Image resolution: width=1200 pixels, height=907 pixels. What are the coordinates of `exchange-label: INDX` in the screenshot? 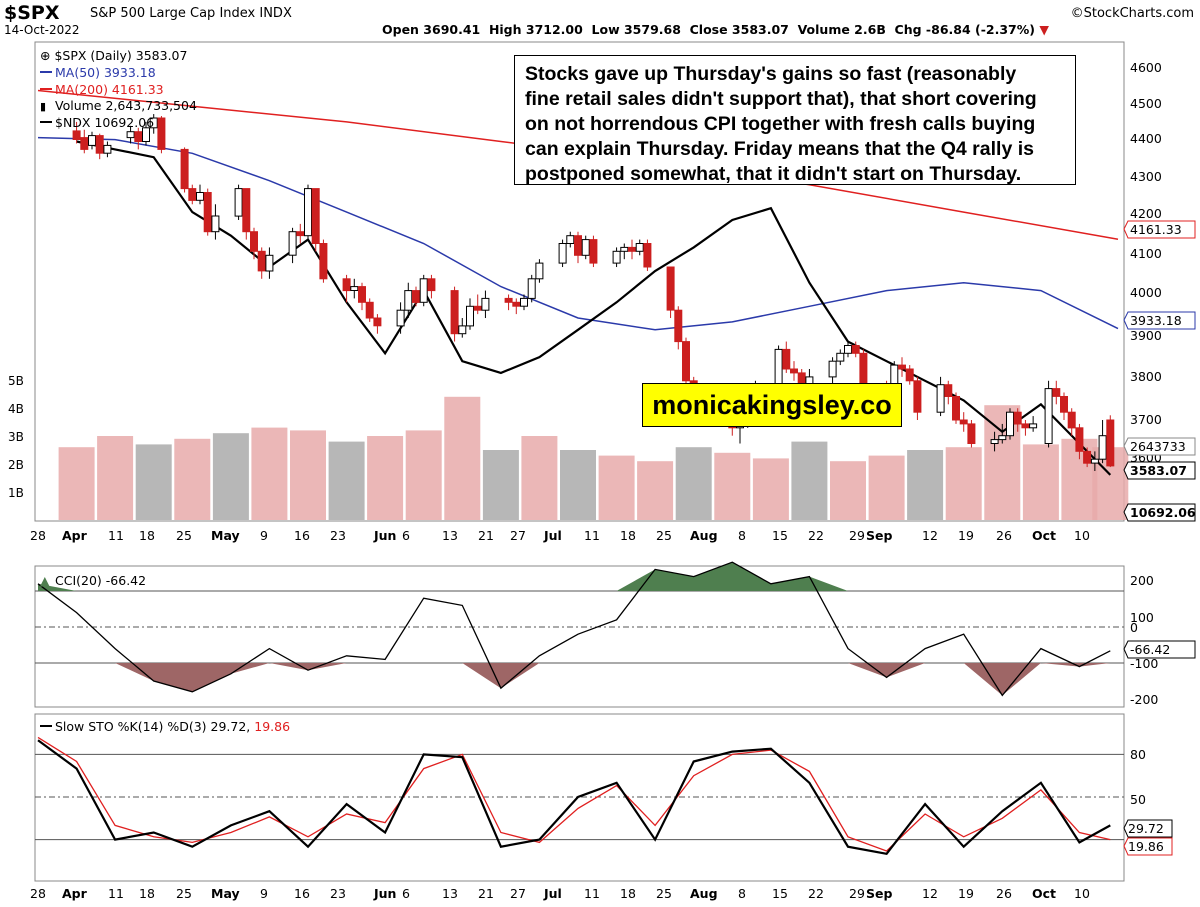 It's located at (275, 13).